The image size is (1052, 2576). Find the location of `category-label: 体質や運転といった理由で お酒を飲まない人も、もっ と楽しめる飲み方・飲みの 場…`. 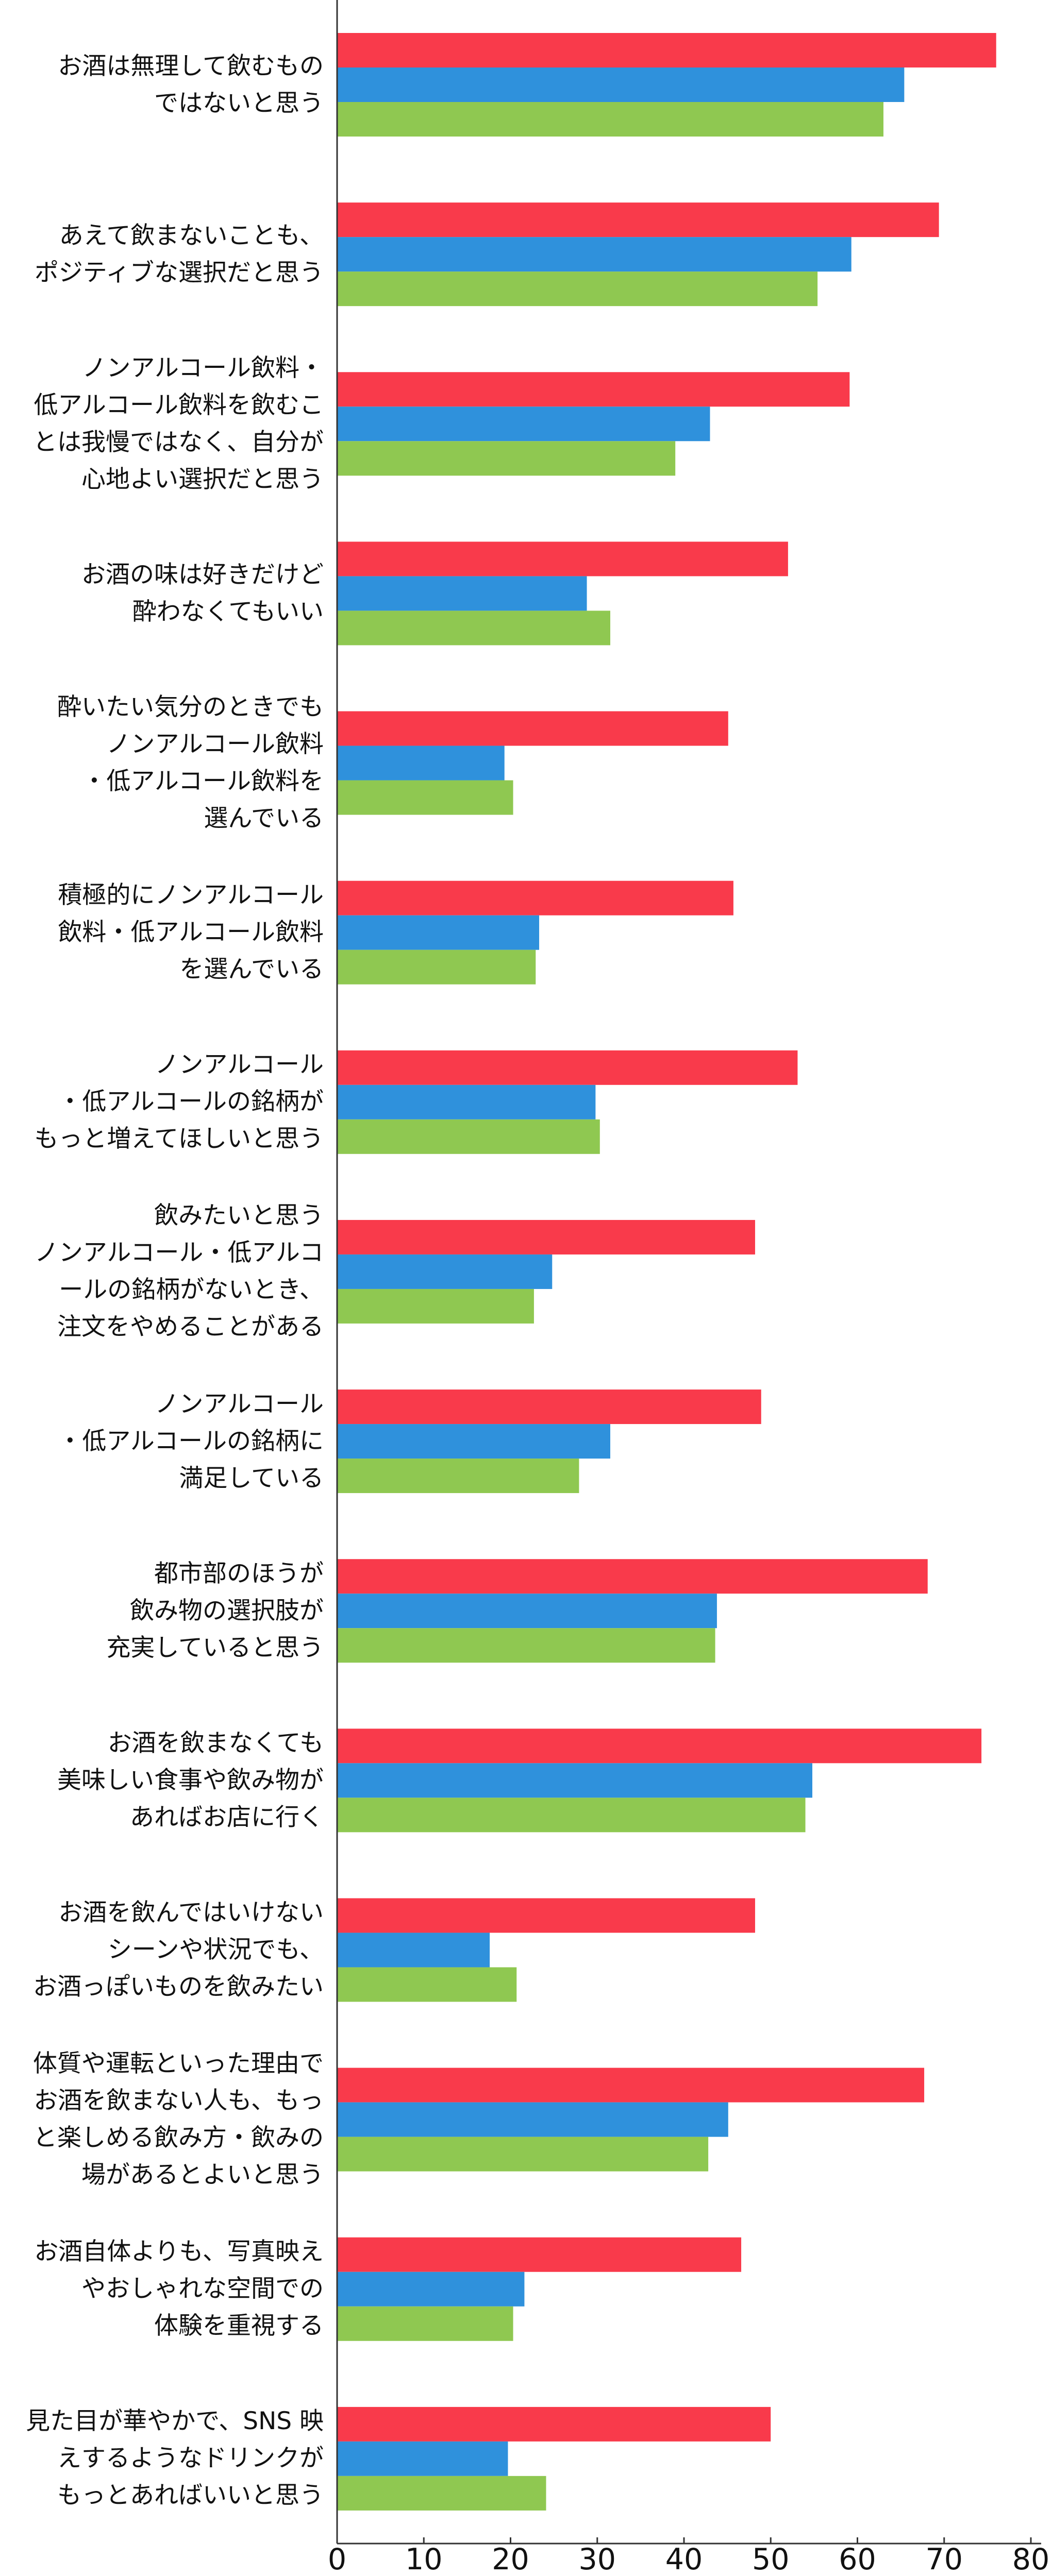

category-label: 体質や運転といった理由で お酒を飲まない人も、もっ と楽しめる飲み方・飲みの 場… is located at coordinates (178, 2119).